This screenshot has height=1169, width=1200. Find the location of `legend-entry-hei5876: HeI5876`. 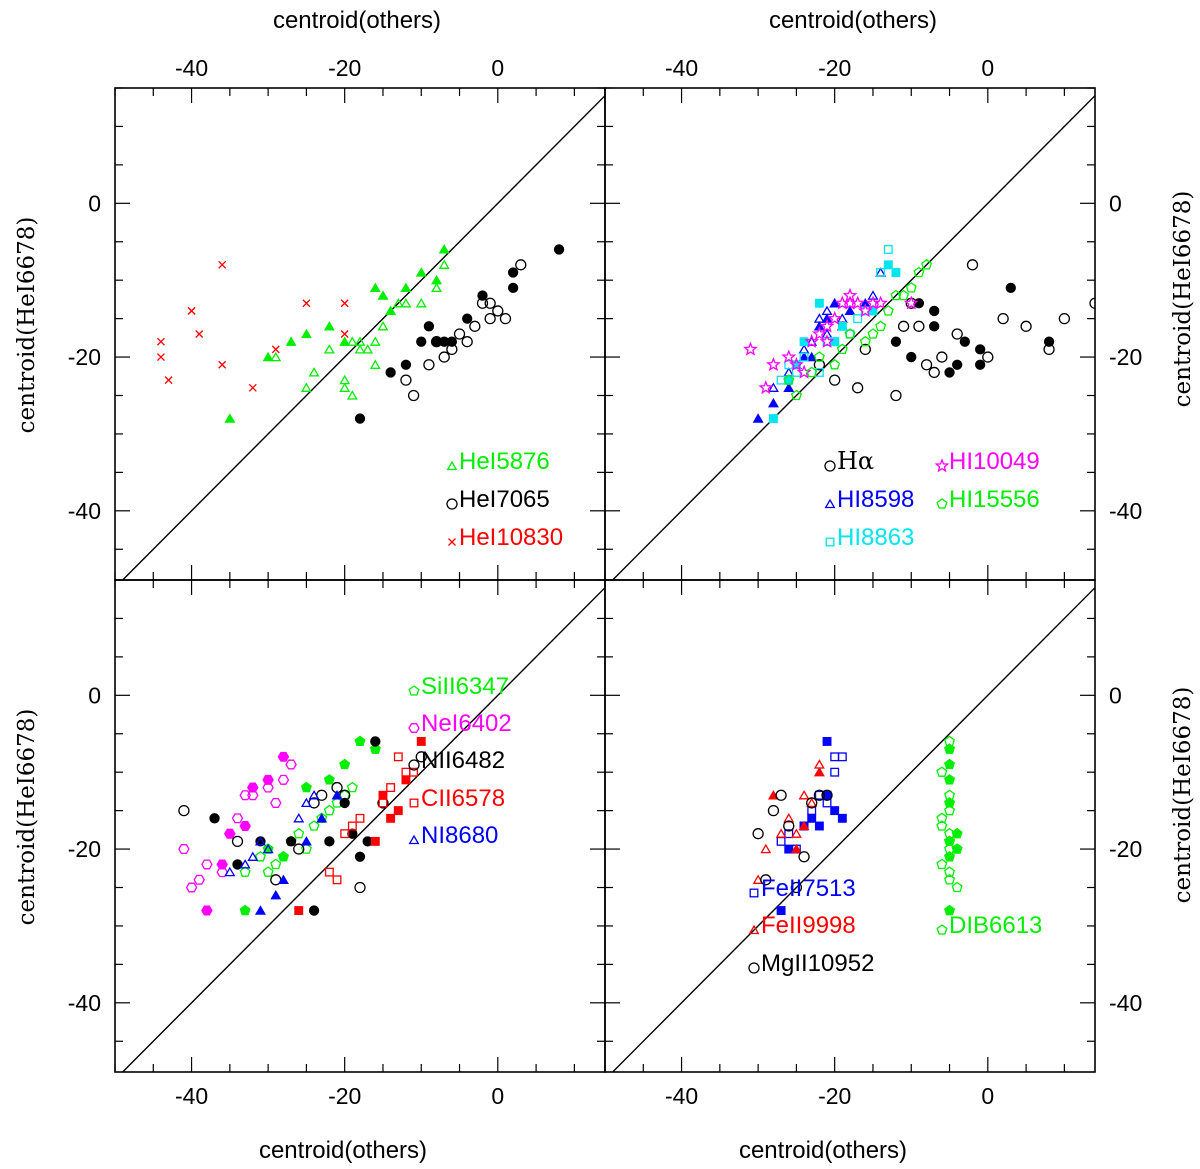

legend-entry-hei5876: HeI5876 is located at coordinates (498, 461).